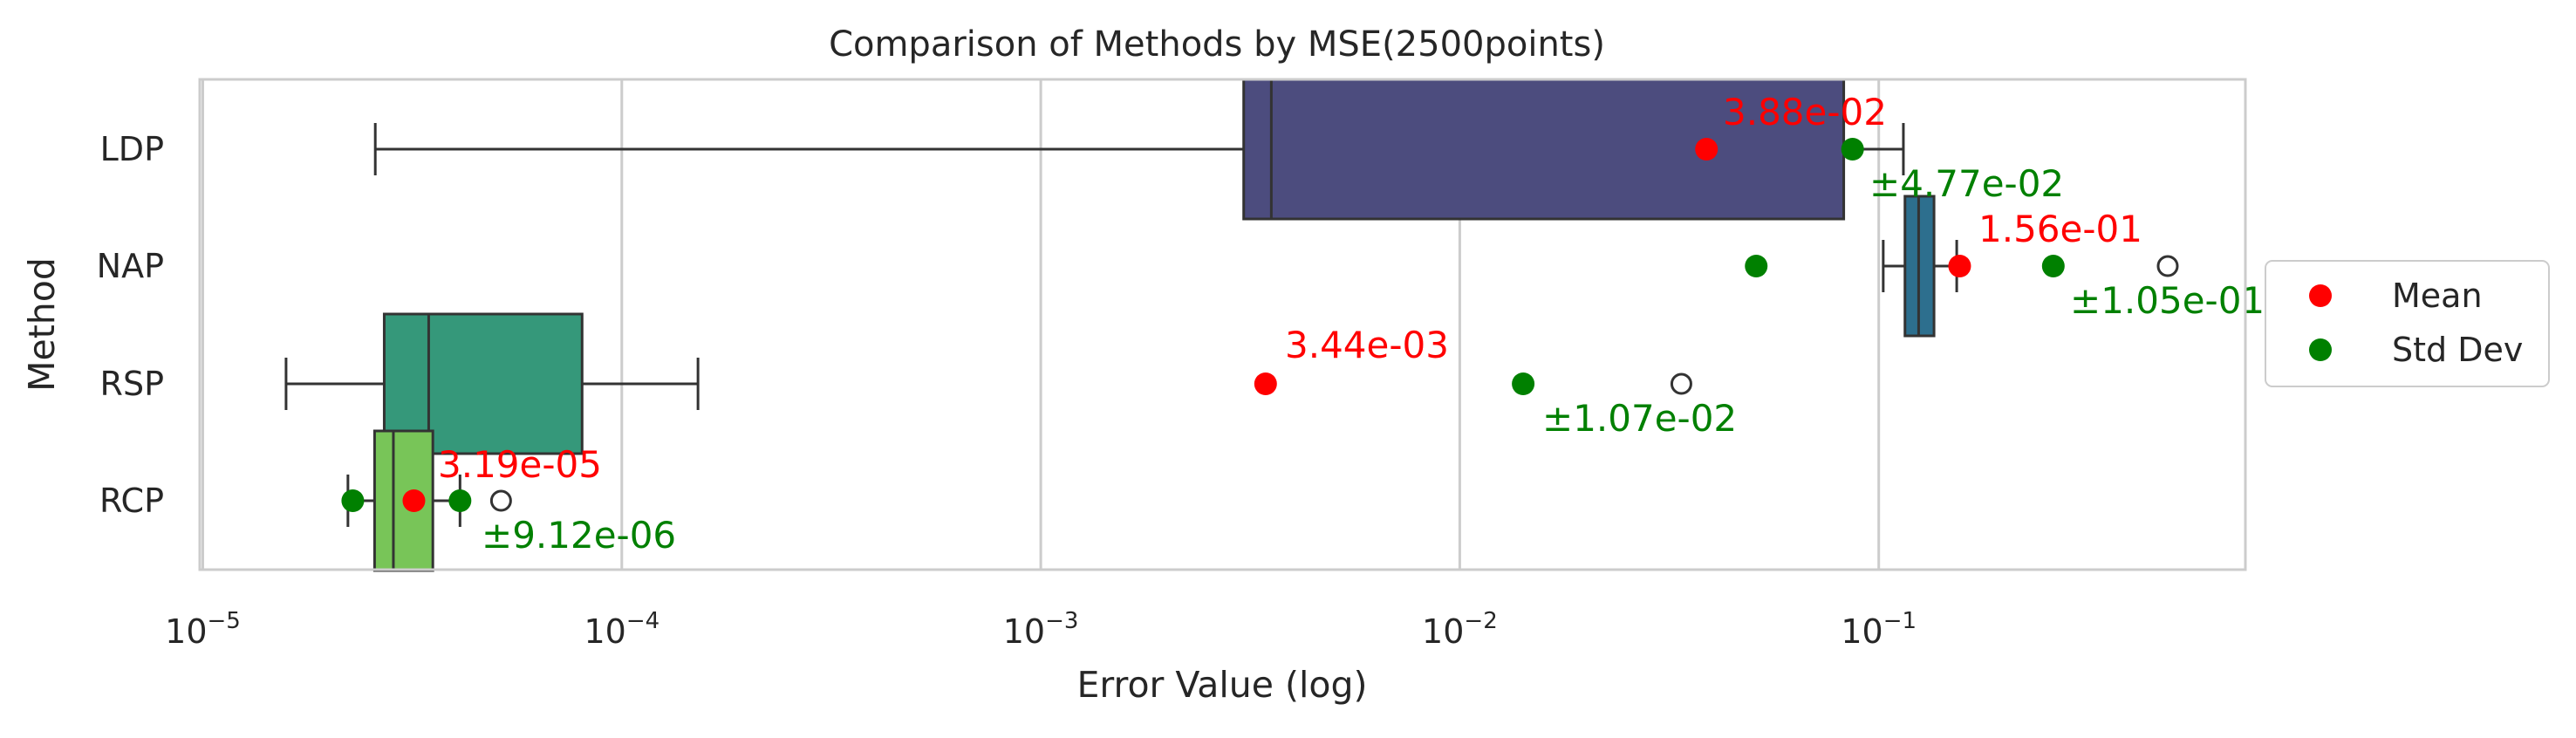 The width and height of the screenshot is (2576, 738). What do you see at coordinates (132, 149) in the screenshot?
I see `y-tick-label: LDP` at bounding box center [132, 149].